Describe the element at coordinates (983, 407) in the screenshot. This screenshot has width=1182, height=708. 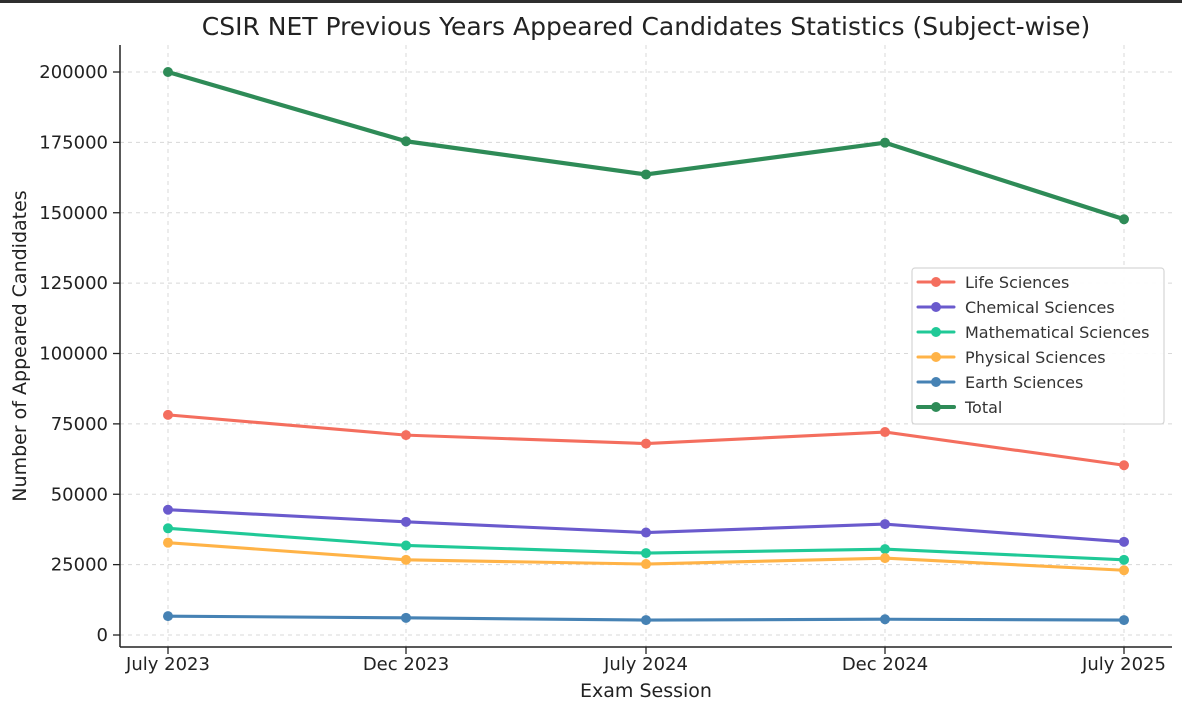
I see `legend-label-total: Total` at that location.